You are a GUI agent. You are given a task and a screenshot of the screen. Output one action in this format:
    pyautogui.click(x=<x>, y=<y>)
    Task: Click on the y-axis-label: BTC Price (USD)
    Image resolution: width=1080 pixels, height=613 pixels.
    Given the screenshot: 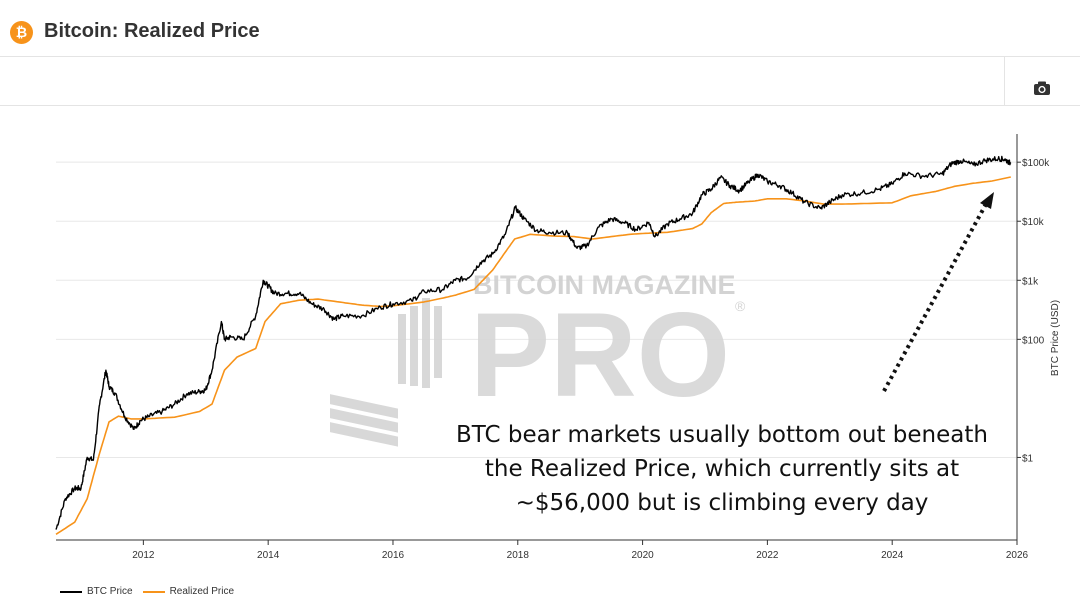 What is the action you would take?
    pyautogui.click(x=1055, y=338)
    